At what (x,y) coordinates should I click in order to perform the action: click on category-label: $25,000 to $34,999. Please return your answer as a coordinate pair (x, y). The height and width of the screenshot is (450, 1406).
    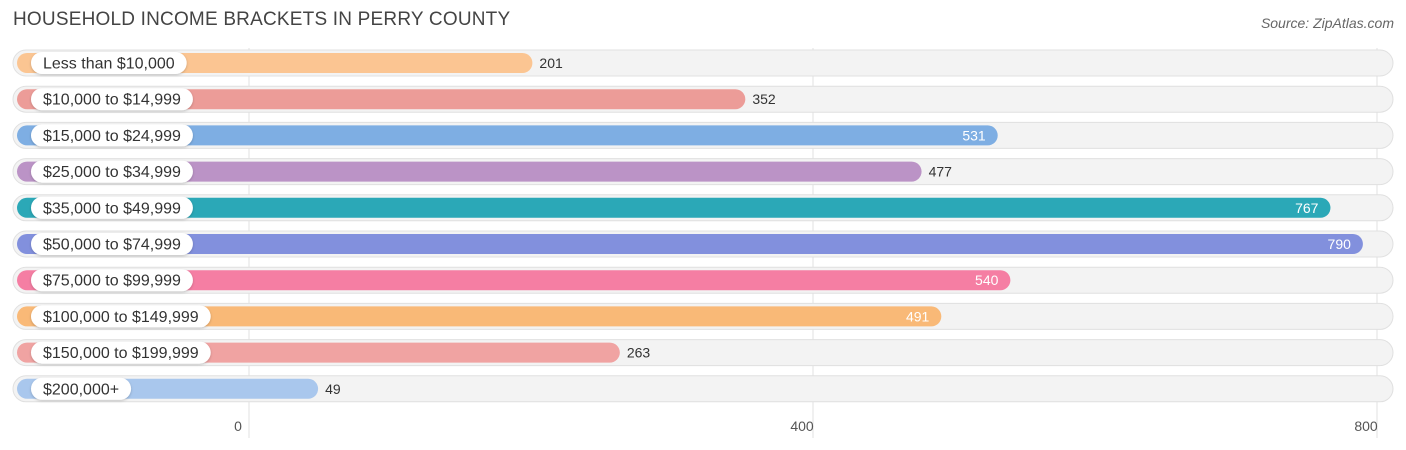
    Looking at the image, I should click on (112, 172).